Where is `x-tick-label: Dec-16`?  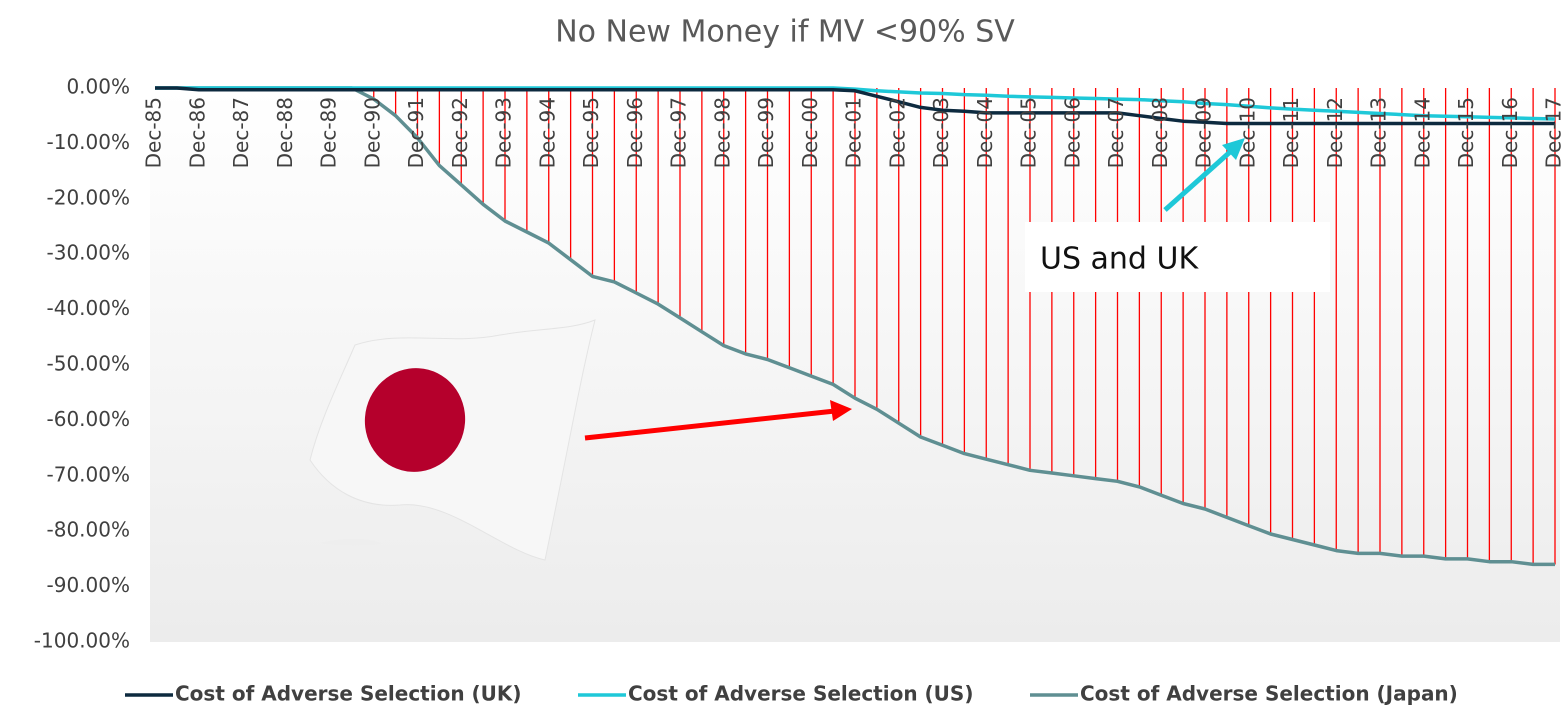 x-tick-label: Dec-16 is located at coordinates (1510, 132).